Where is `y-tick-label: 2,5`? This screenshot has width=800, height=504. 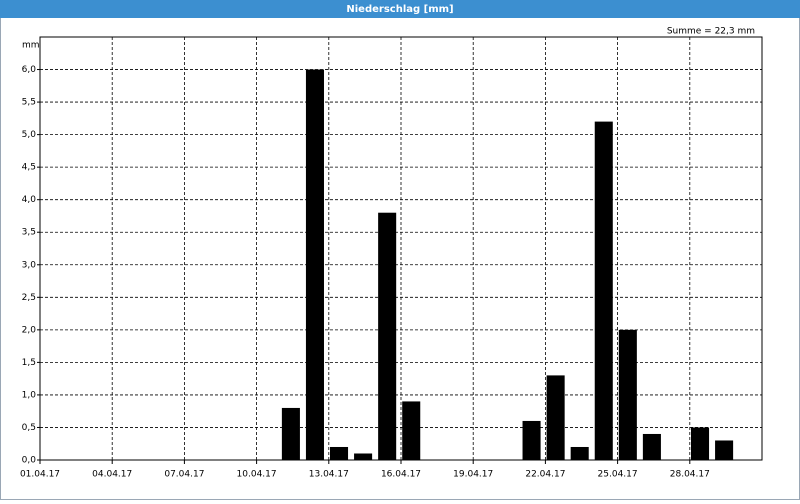
y-tick-label: 2,5 is located at coordinates (29, 298).